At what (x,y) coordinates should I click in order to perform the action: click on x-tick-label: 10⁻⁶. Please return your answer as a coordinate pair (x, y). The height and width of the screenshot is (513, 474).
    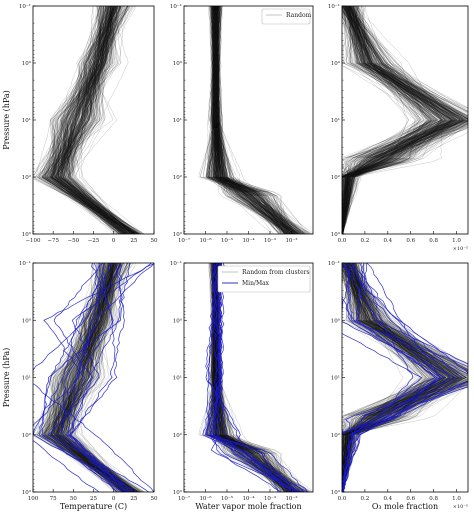
    Looking at the image, I should click on (205, 498).